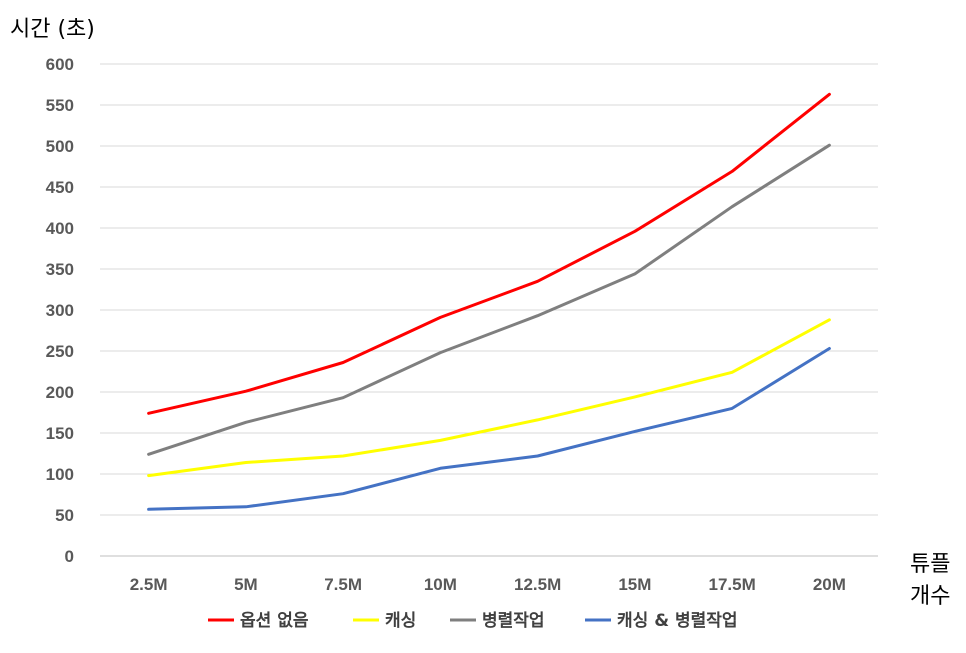 The image size is (966, 653). What do you see at coordinates (60, 105) in the screenshot?
I see `y-tick-label: 550` at bounding box center [60, 105].